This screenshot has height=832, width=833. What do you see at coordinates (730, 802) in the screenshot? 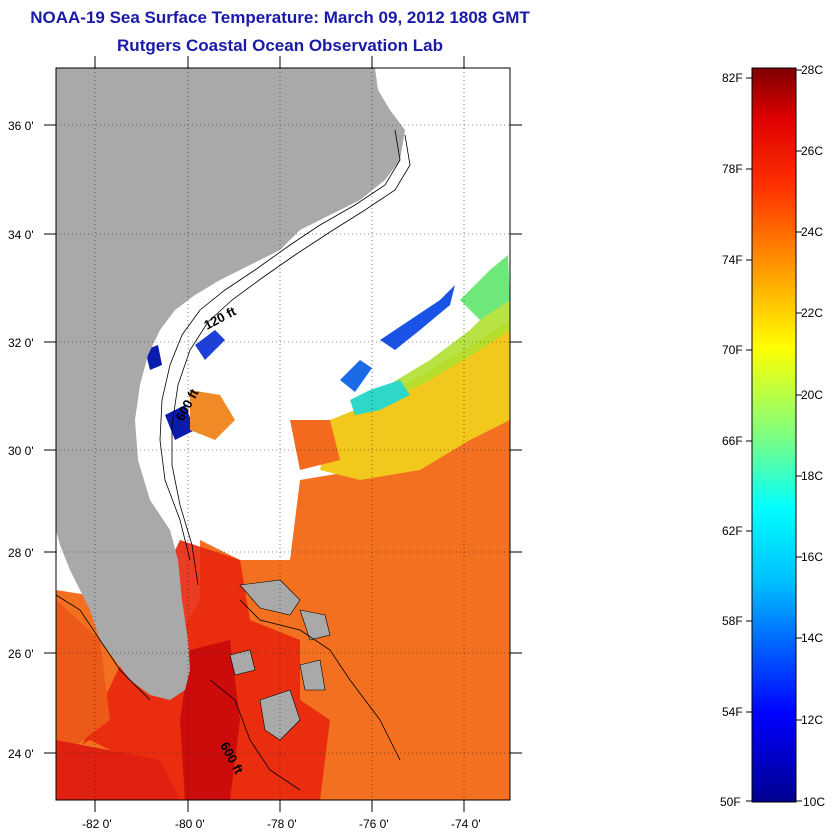
I see `colorbar-f-label: 50F` at bounding box center [730, 802].